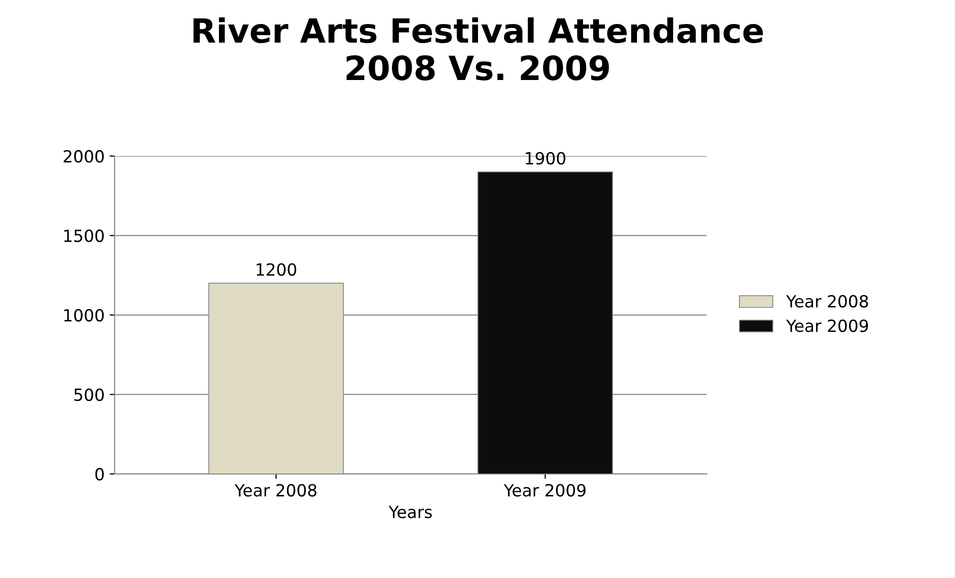 This screenshot has height=578, width=955. I want to click on y-tick-label: 0, so click(99, 474).